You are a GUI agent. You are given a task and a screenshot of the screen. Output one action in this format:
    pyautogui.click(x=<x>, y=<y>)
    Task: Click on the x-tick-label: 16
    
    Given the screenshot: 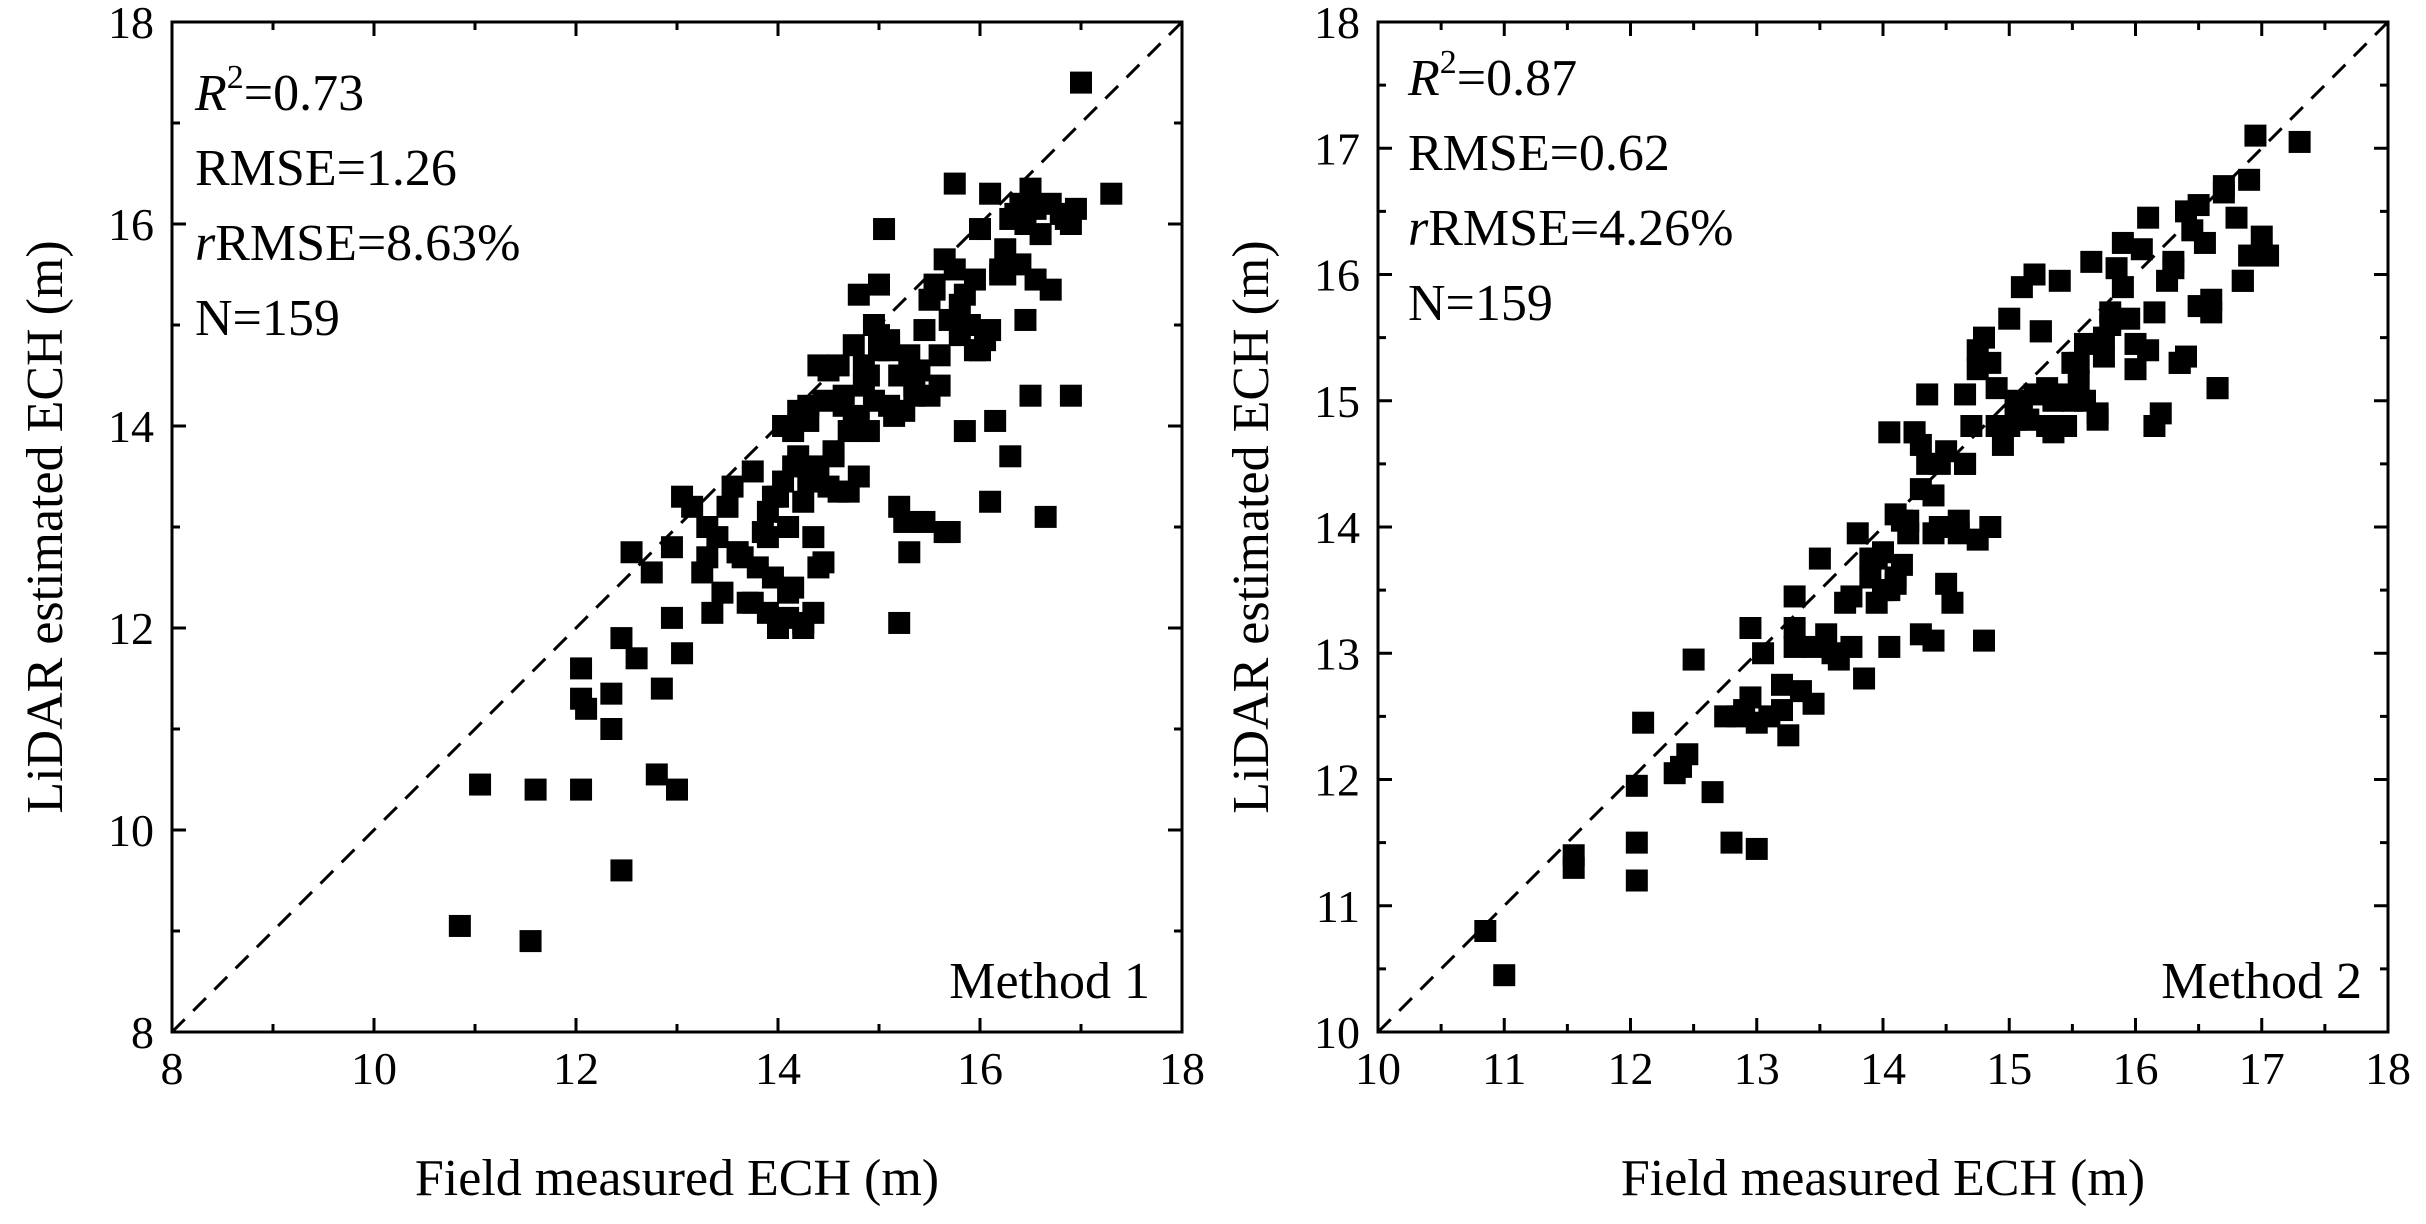 What is the action you would take?
    pyautogui.click(x=980, y=1068)
    